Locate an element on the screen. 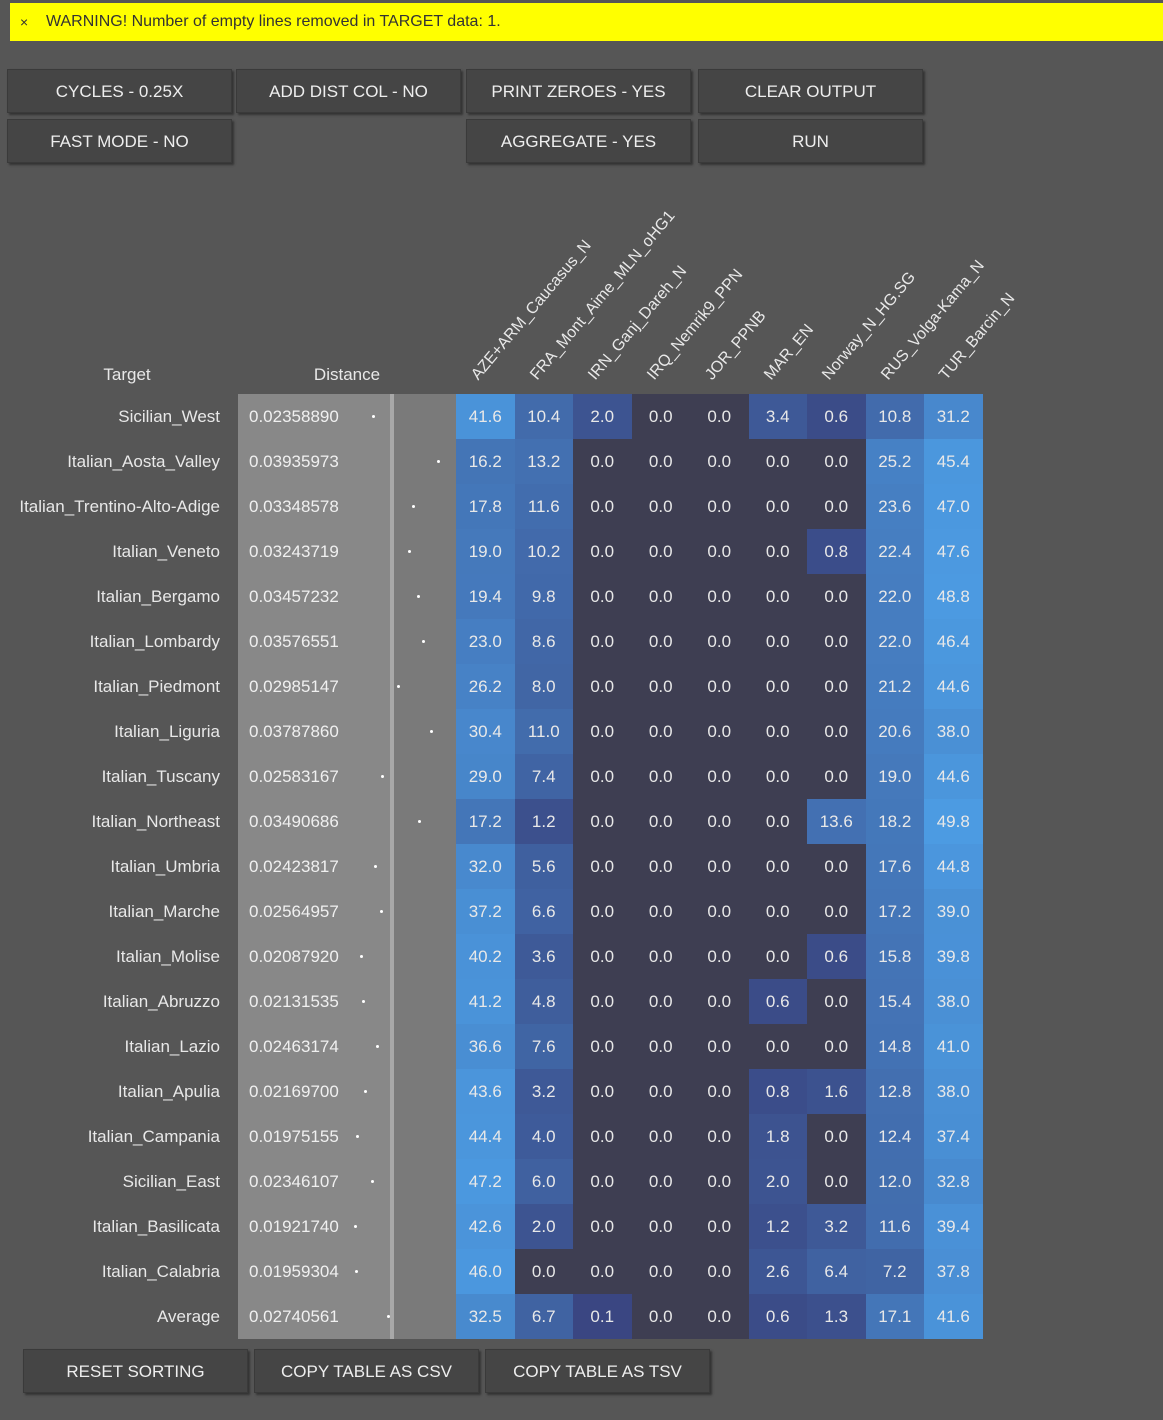 The image size is (1163, 1420). cell: 19.0 is located at coordinates (485, 551).